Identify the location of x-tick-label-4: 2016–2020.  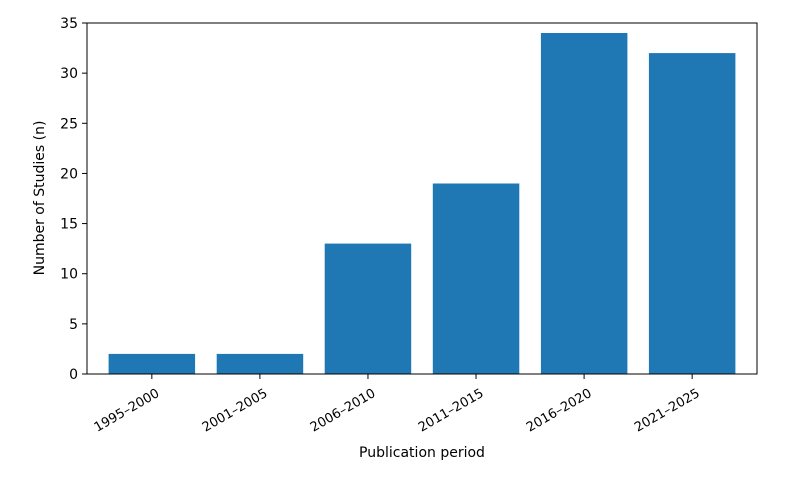
(559, 410).